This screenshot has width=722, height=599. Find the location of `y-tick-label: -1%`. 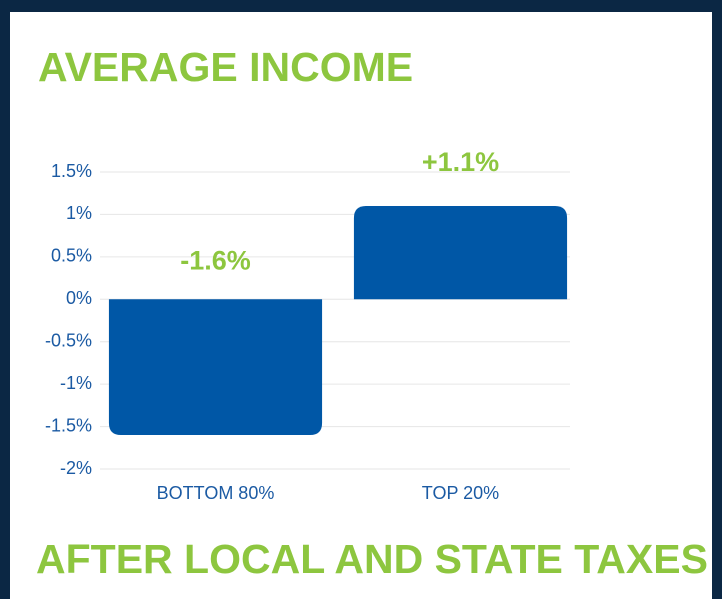

y-tick-label: -1% is located at coordinates (76, 383).